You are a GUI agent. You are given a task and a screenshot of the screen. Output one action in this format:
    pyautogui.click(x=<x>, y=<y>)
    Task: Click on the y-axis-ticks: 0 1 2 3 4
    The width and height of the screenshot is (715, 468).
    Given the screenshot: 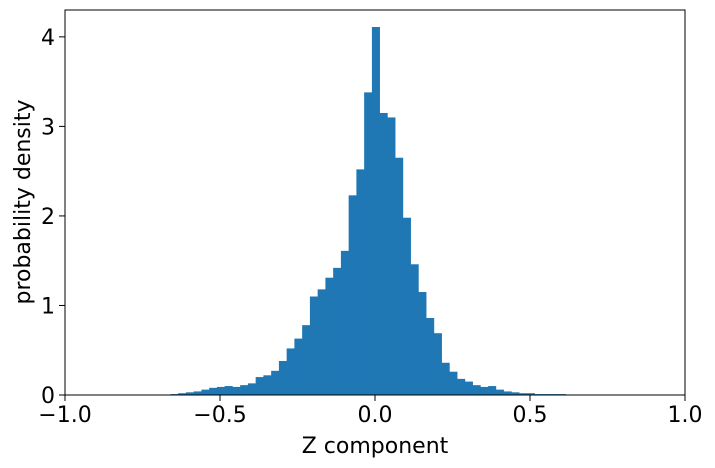 What is the action you would take?
    pyautogui.click(x=53, y=217)
    